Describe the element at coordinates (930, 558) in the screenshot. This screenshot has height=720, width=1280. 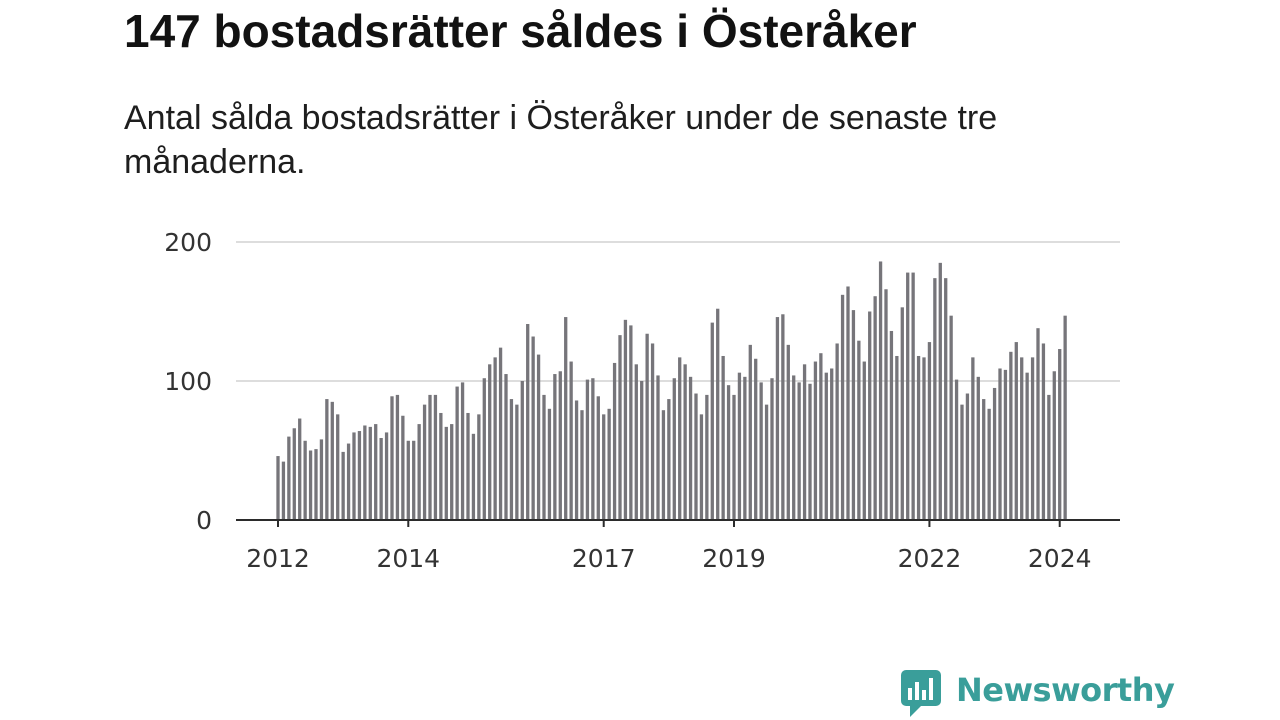
I see `x-tick-label: 2022` at that location.